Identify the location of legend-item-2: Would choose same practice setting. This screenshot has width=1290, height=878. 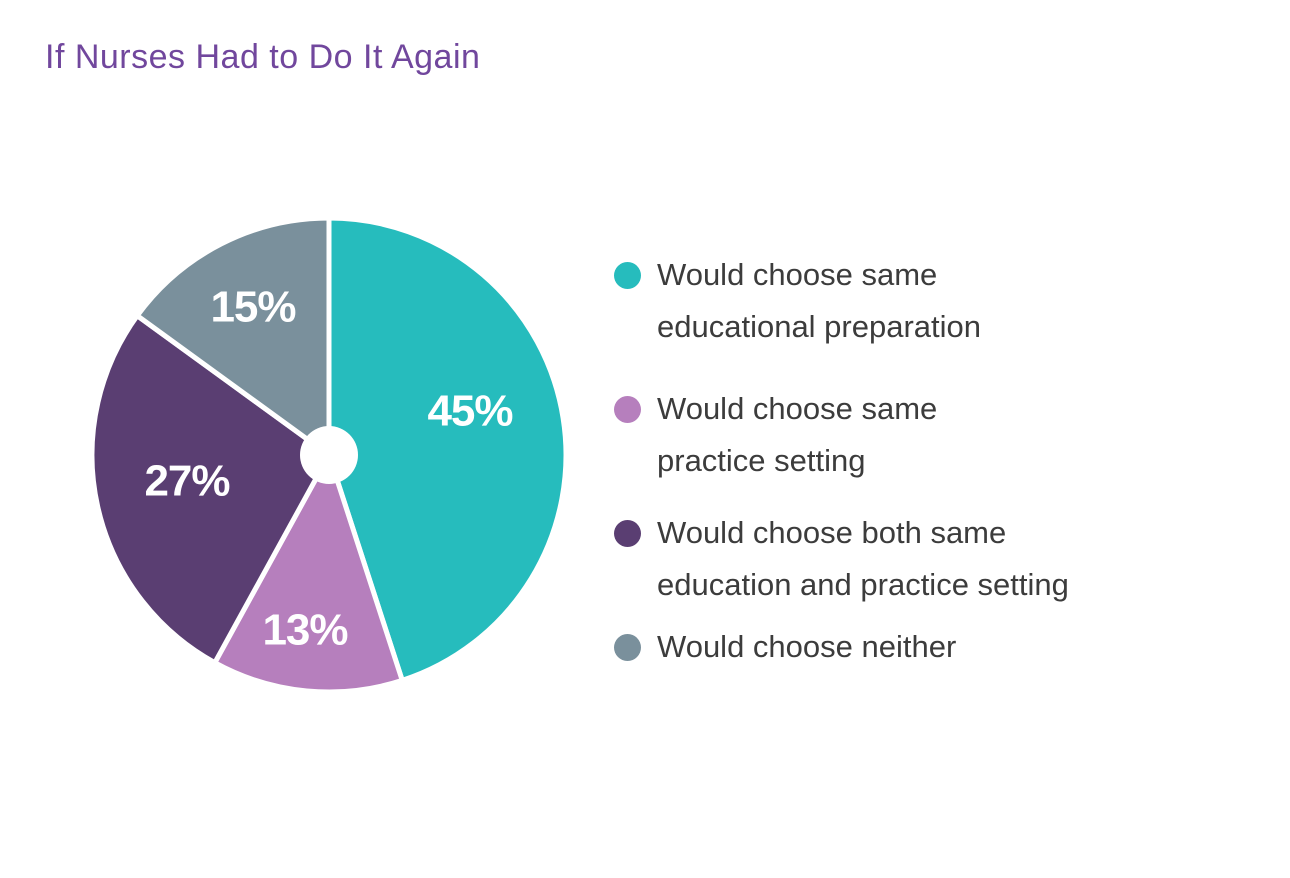
(924, 435).